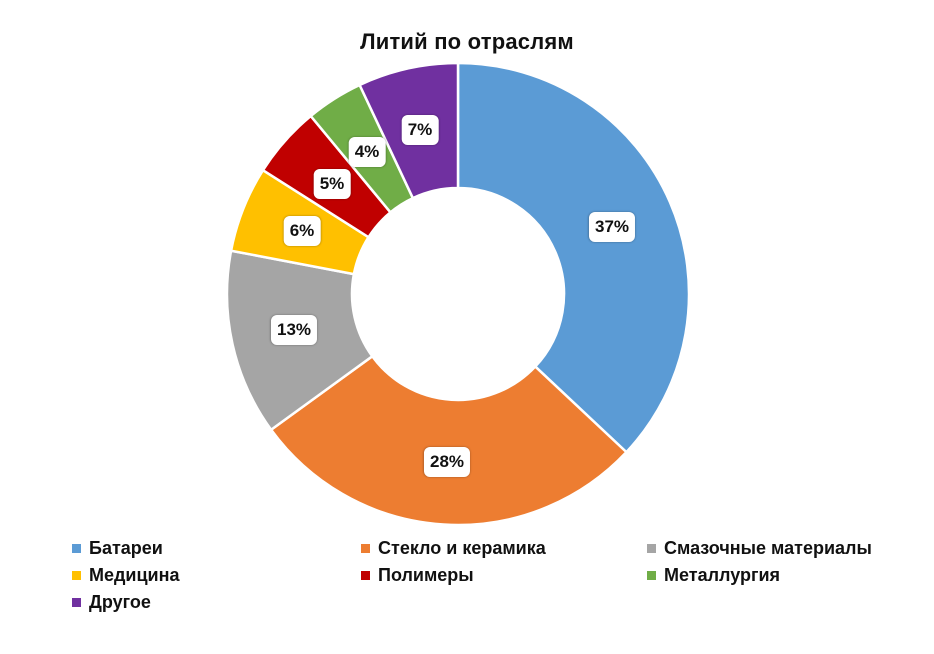 Image resolution: width=934 pixels, height=654 pixels. Describe the element at coordinates (134, 575) in the screenshot. I see `legend-label: Медицина` at that location.